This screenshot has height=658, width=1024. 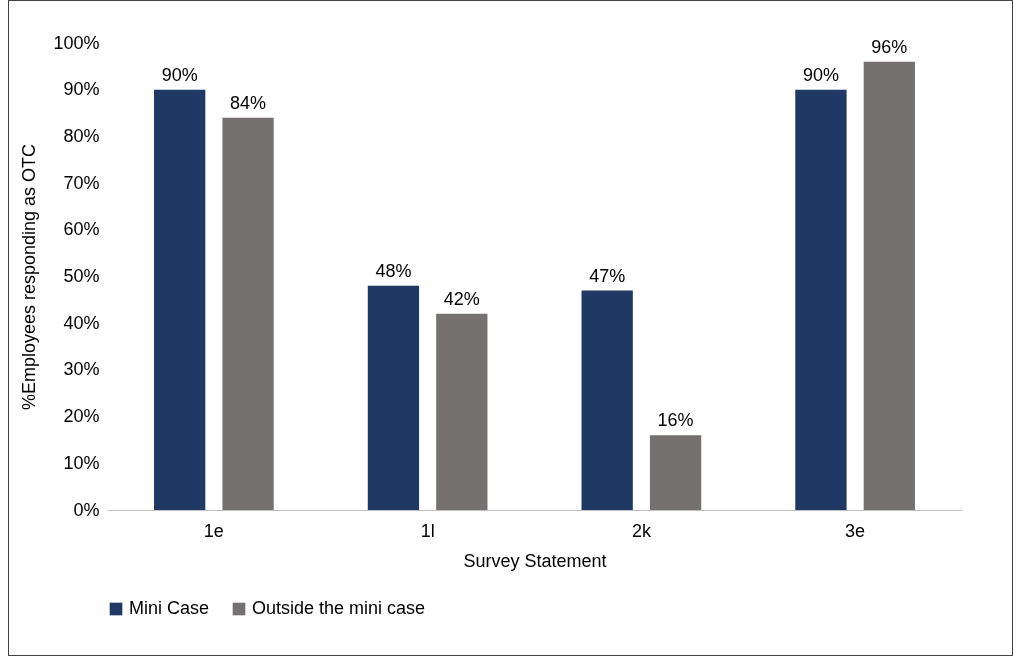 What do you see at coordinates (81, 182) in the screenshot?
I see `y-tick-label: 70%` at bounding box center [81, 182].